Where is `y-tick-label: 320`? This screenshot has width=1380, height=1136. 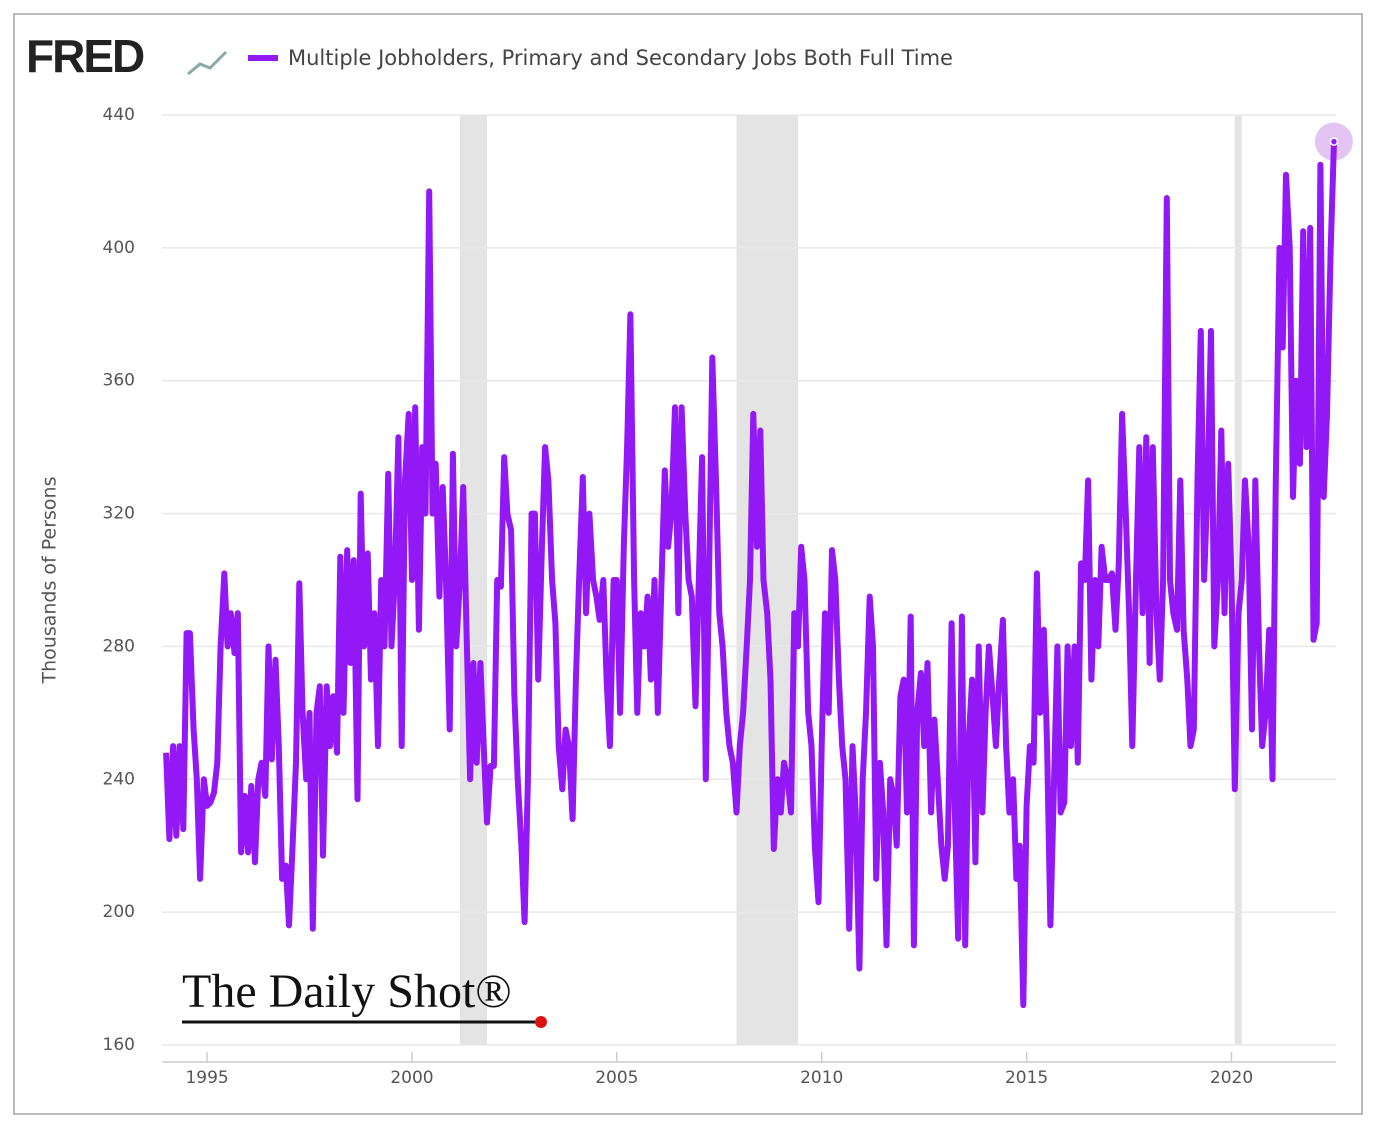
y-tick-label: 320 is located at coordinates (119, 514).